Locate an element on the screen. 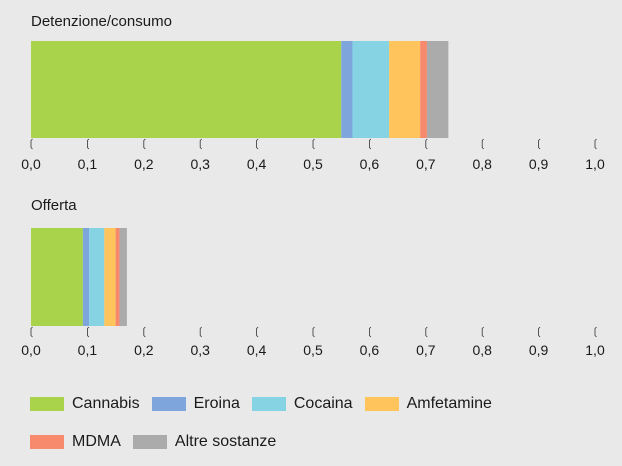 The image size is (622, 466). x-tick-label-0-7: 0,7 is located at coordinates (426, 164).